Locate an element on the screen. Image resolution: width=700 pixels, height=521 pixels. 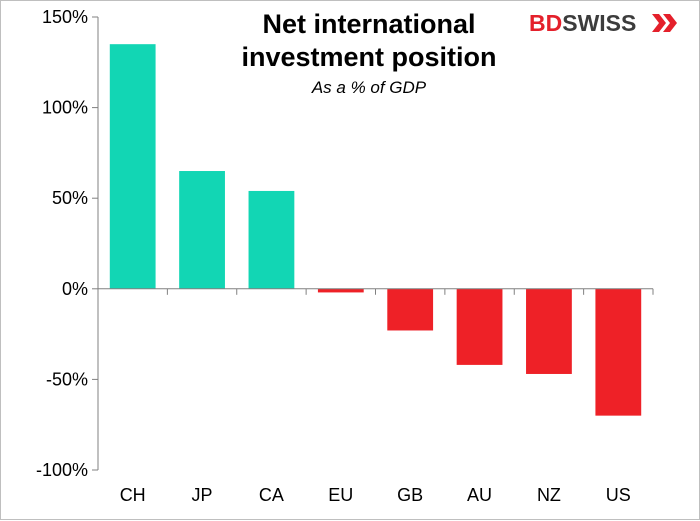
logo-text-swiss: SWISS is located at coordinates (599, 23).